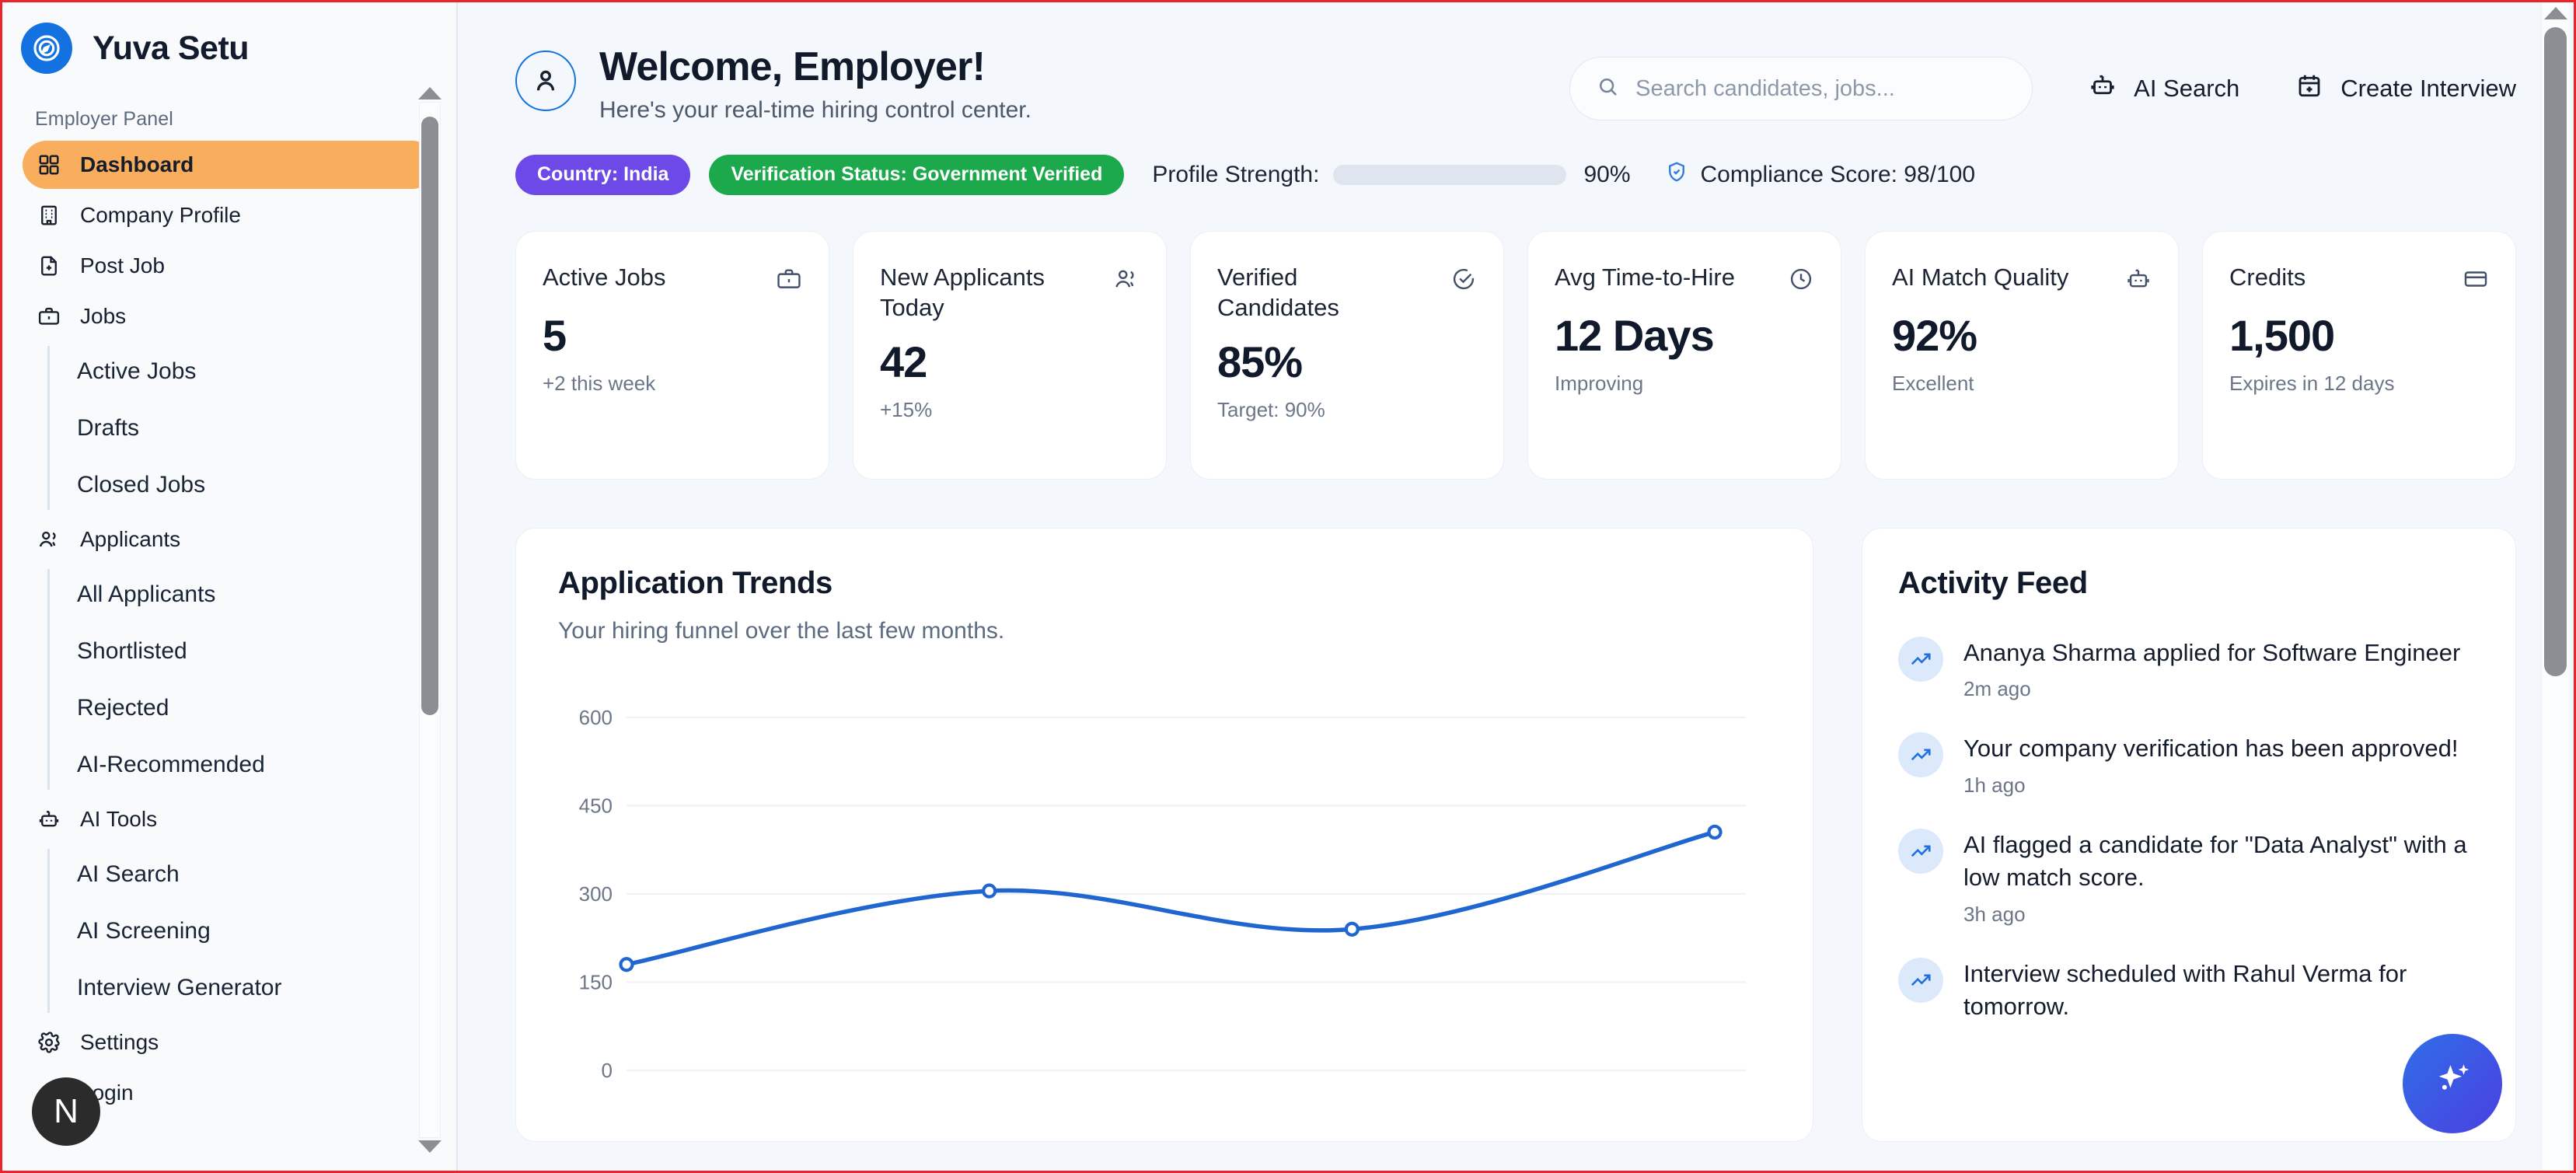 The height and width of the screenshot is (1173, 2576). Describe the element at coordinates (252, 651) in the screenshot. I see `sidebar-subitem-shortlisted: Shortlisted` at that location.